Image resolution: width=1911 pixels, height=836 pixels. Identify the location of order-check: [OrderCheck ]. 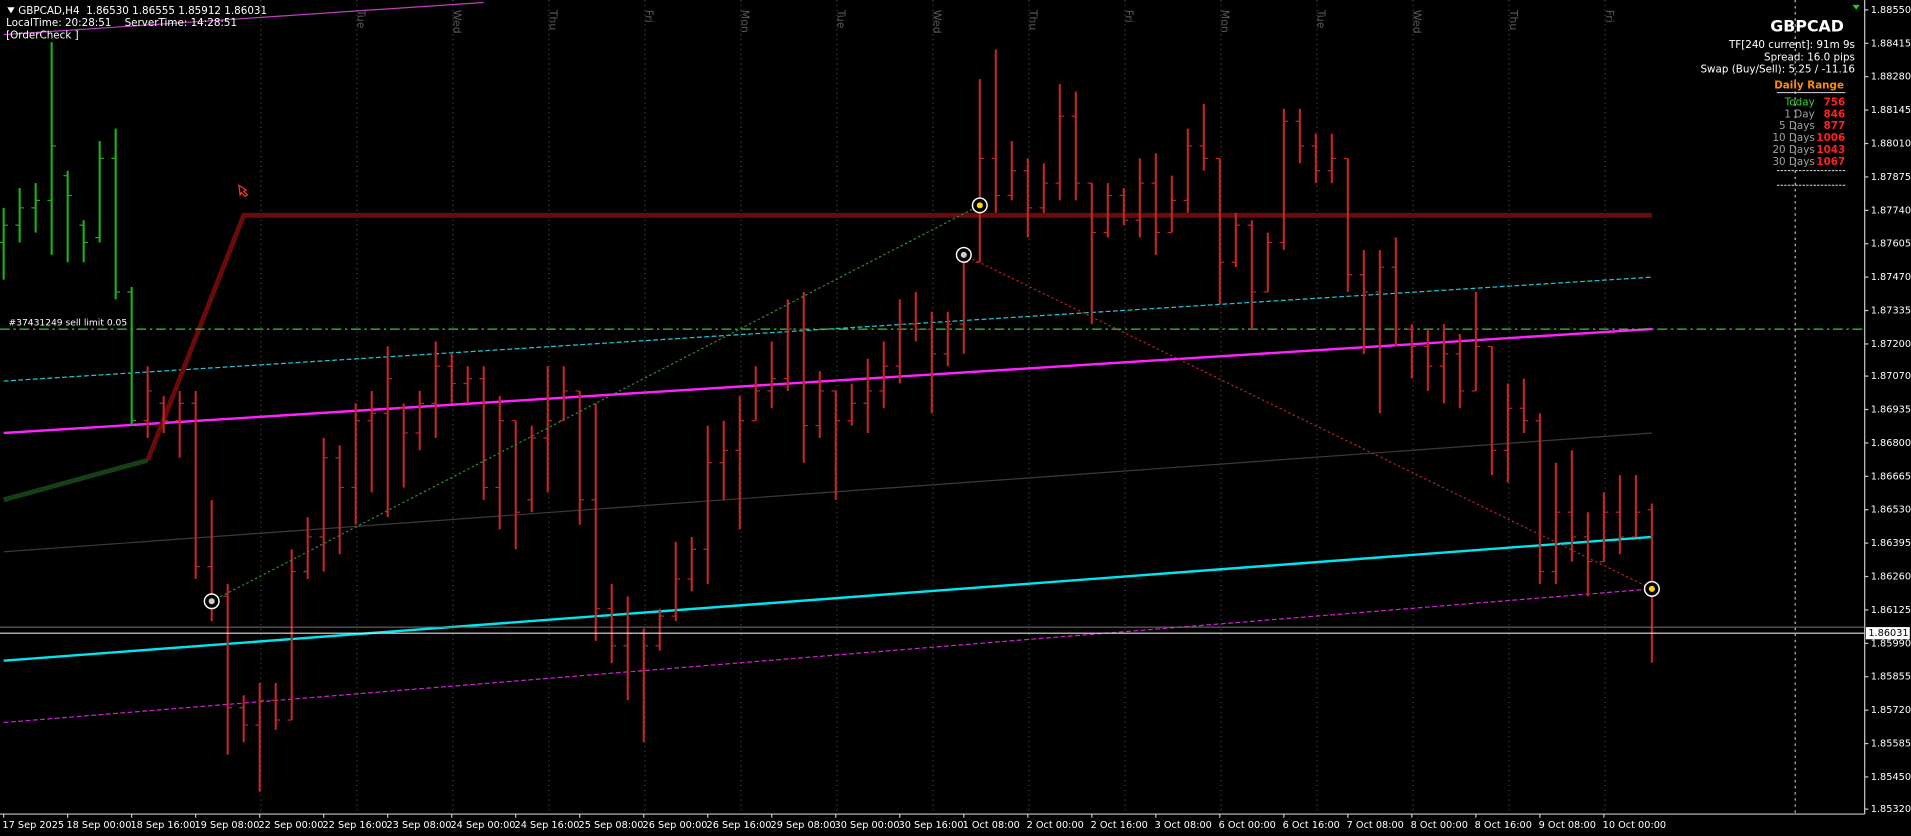
(42, 35).